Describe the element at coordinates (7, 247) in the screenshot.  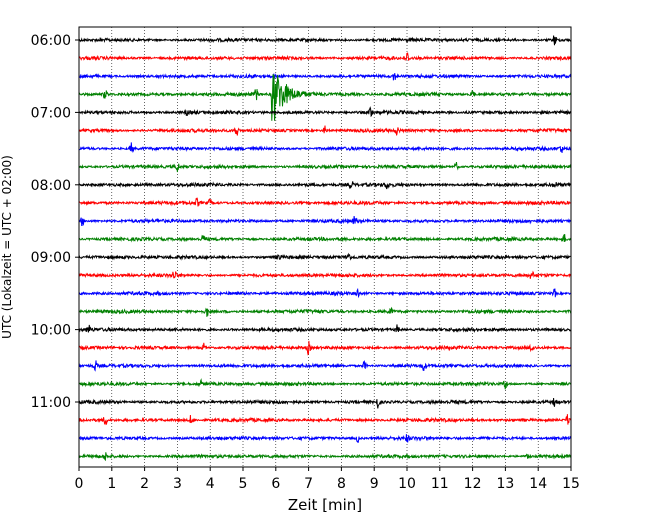
I see `y-axis-label: UTC (Lokalzeit = UTC + 02:00)` at that location.